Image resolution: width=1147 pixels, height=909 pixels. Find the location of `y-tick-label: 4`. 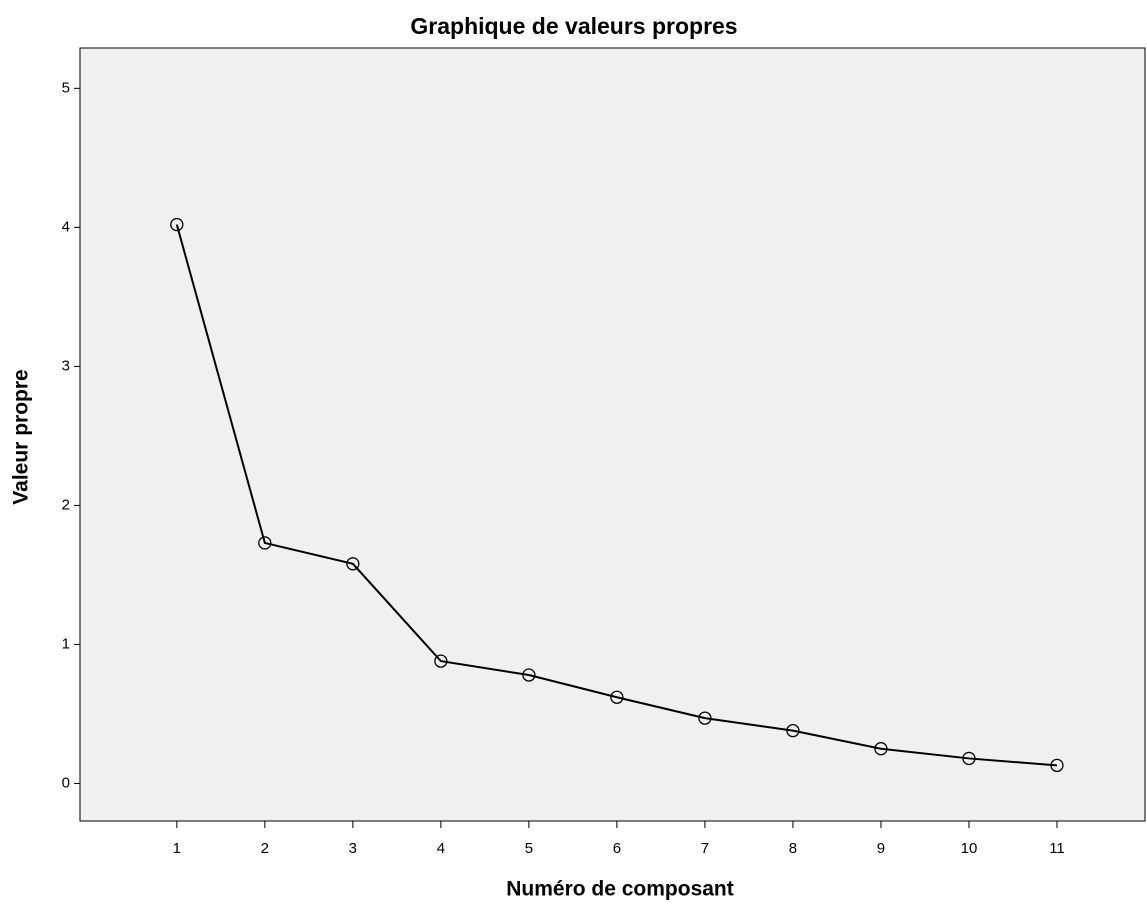

y-tick-label: 4 is located at coordinates (66, 226).